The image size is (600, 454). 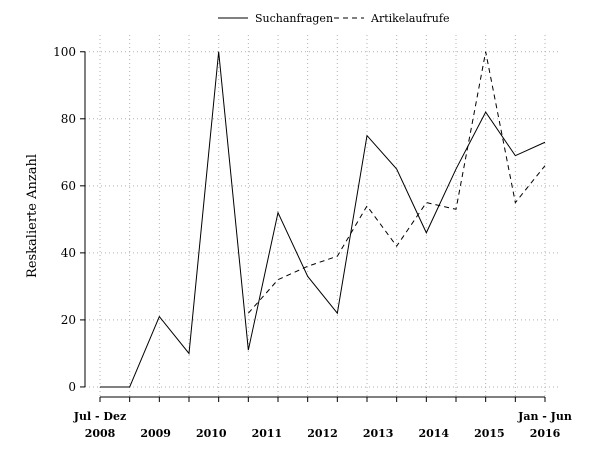 What do you see at coordinates (378, 433) in the screenshot?
I see `x-tick-label: 2013` at bounding box center [378, 433].